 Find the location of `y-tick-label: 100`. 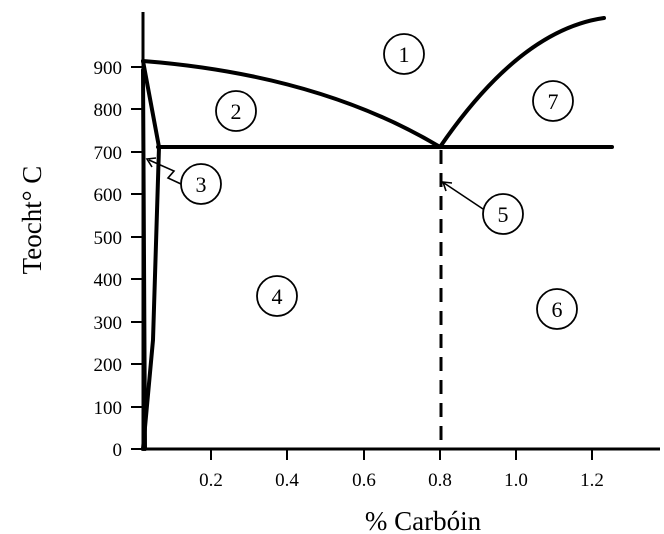

y-tick-label: 100 is located at coordinates (108, 408).